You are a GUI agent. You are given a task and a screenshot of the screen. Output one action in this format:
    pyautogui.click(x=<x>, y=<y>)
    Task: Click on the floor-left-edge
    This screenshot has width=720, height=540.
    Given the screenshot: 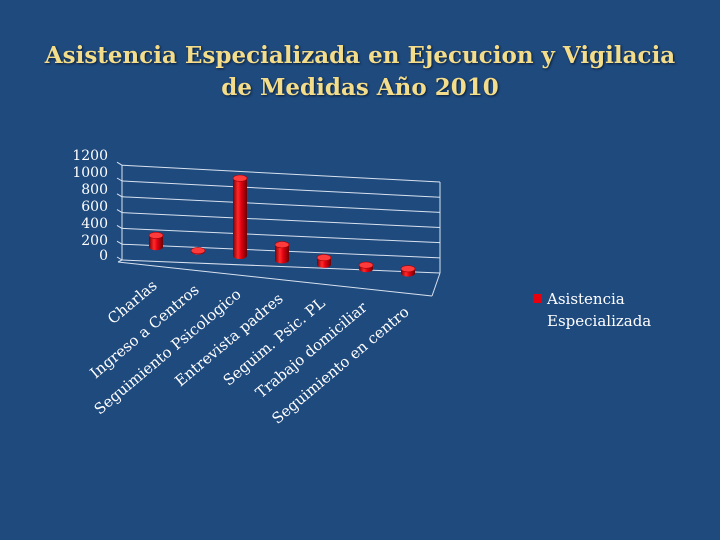 What is the action you would take?
    pyautogui.click(x=120, y=261)
    